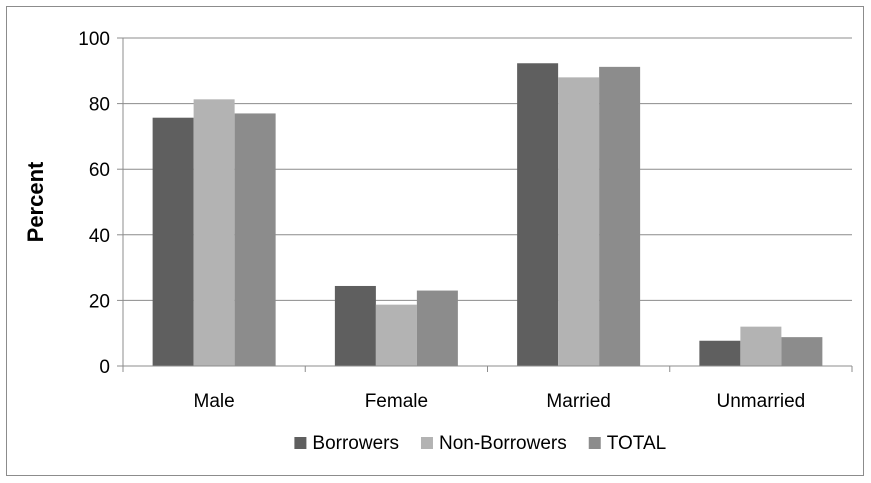 The width and height of the screenshot is (871, 483). I want to click on legend-label: TOTAL, so click(636, 443).